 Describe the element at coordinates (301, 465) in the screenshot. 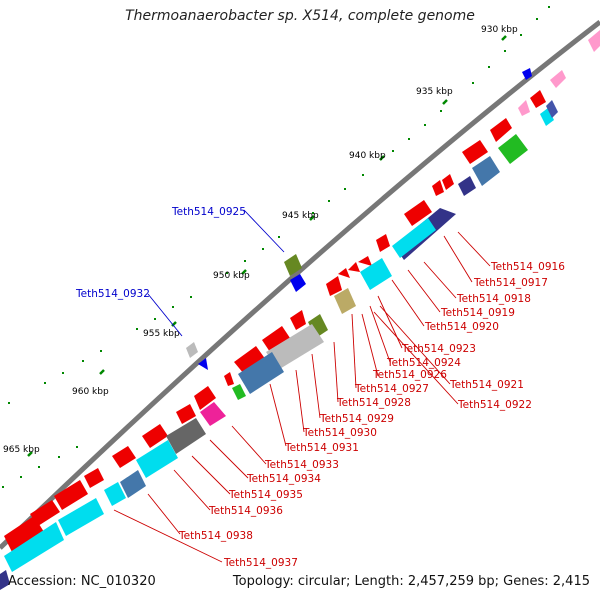

I see `gene-label: Teth514_0933` at that location.